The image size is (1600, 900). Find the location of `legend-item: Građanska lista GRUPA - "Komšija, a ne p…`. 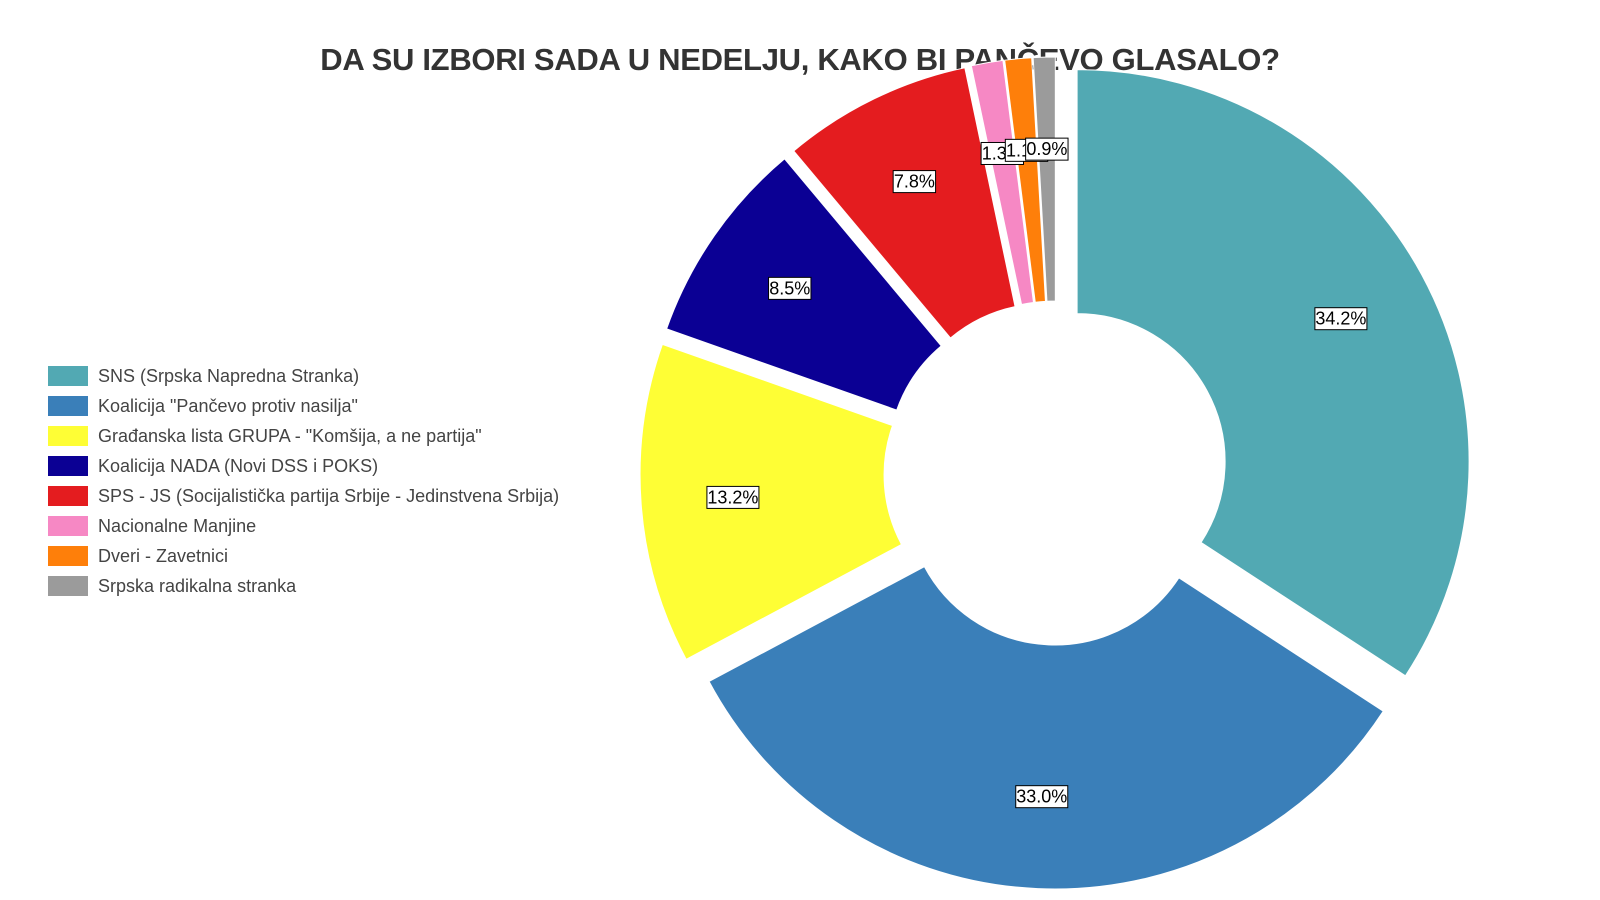

legend-item: Građanska lista GRUPA - "Komšija, a ne p… is located at coordinates (303, 436).